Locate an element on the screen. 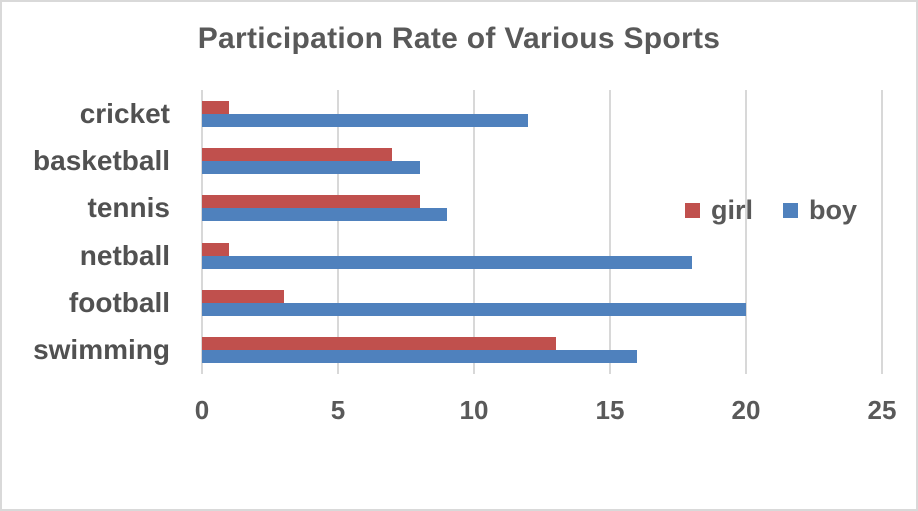 The image size is (918, 511). bar-group-tennis is located at coordinates (542, 208).